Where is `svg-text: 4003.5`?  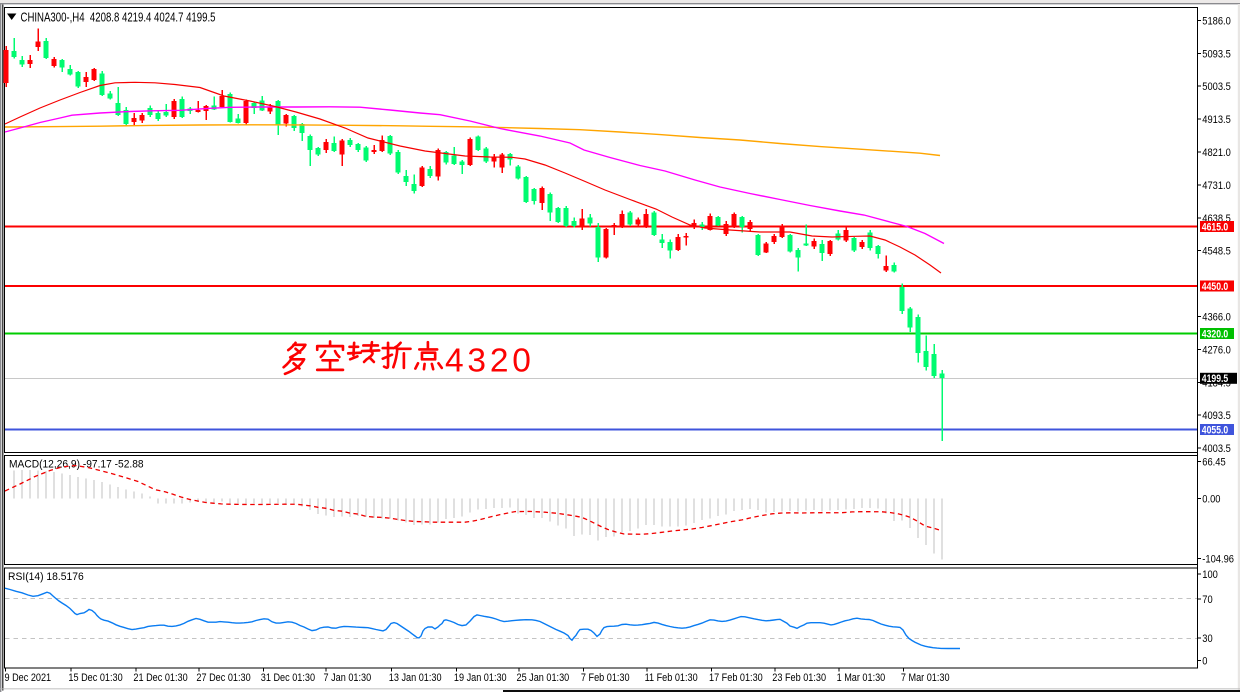 svg-text: 4003.5 is located at coordinates (1216, 449).